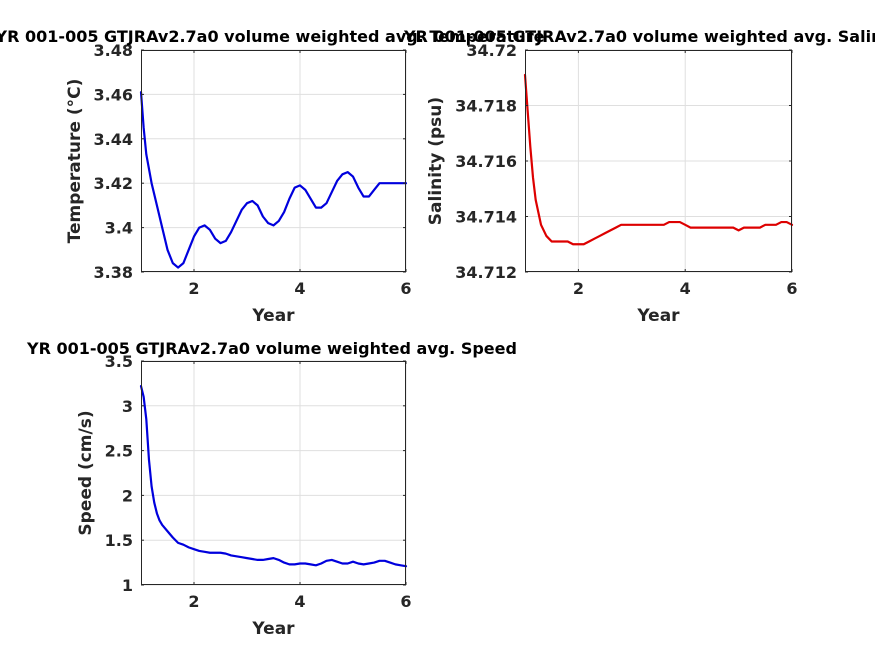 This screenshot has height=656, width=875. What do you see at coordinates (75, 161) in the screenshot?
I see `temperature-y-axis-label: Temperature (°C)` at bounding box center [75, 161].